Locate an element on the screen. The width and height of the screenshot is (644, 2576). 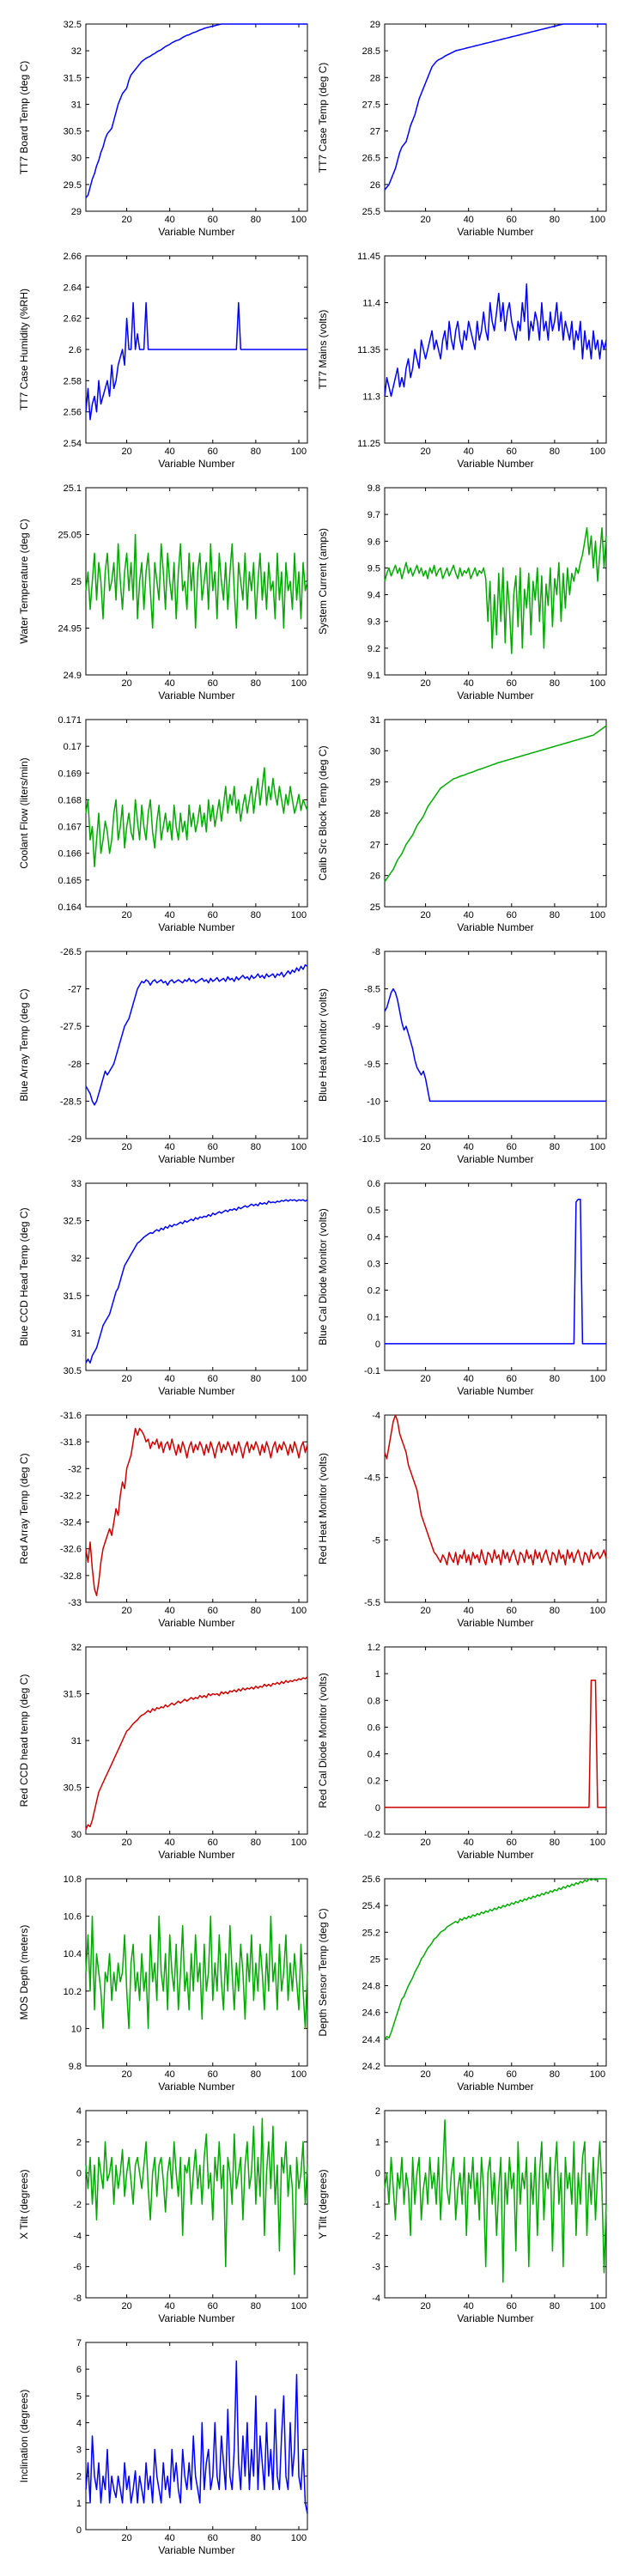
y-tick-label: 30 is located at coordinates (77, 1835).